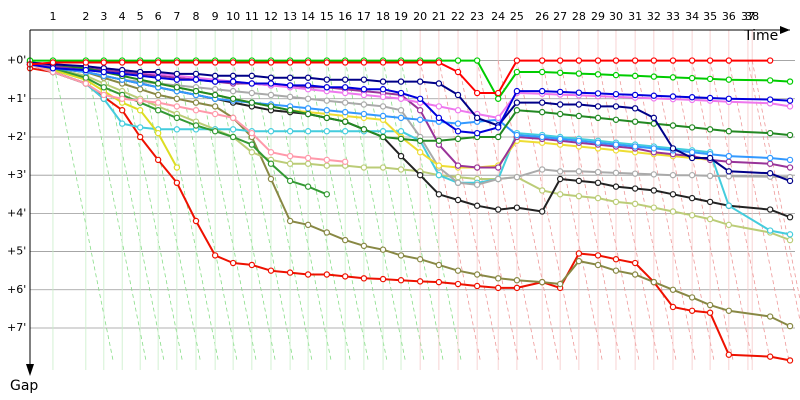 The width and height of the screenshot is (800, 400). Describe the element at coordinates (140, 16) in the screenshot. I see `x-tick-label: 5` at that location.